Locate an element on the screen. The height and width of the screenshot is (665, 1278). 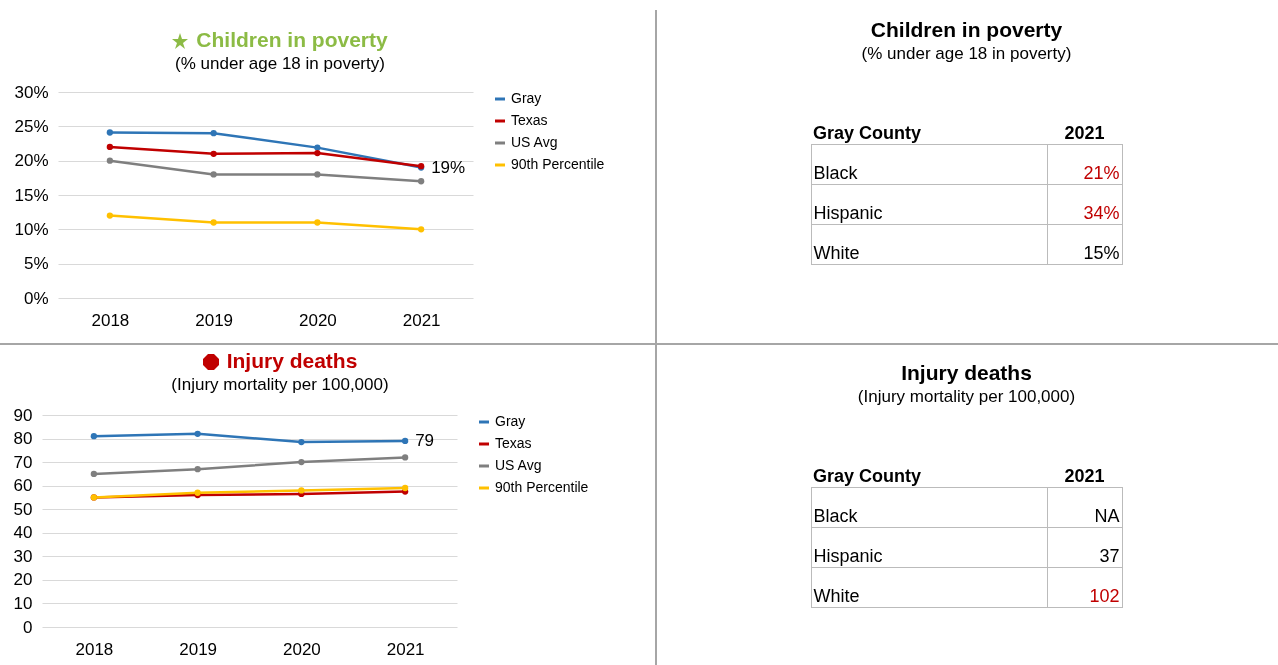
y-tick-label: 5% is located at coordinates (36, 264).